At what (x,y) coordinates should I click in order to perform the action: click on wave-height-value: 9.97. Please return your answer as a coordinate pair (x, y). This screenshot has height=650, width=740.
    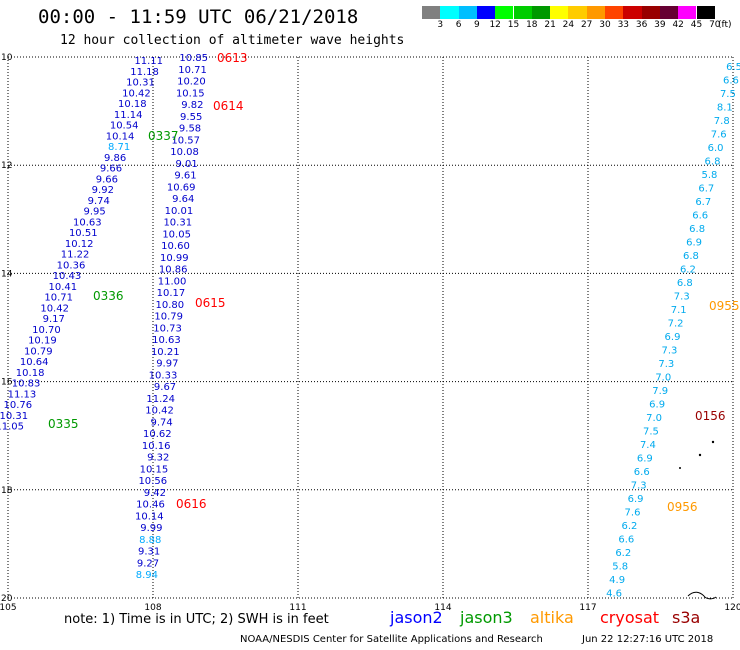
    Looking at the image, I should click on (167, 364).